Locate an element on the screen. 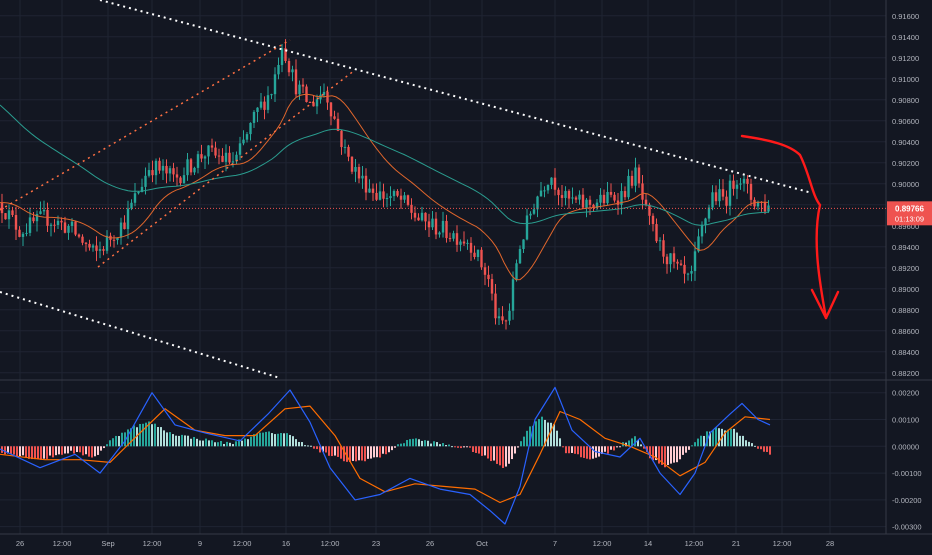 This screenshot has height=555, width=932. time-tick-label-2: Sep is located at coordinates (107, 543).